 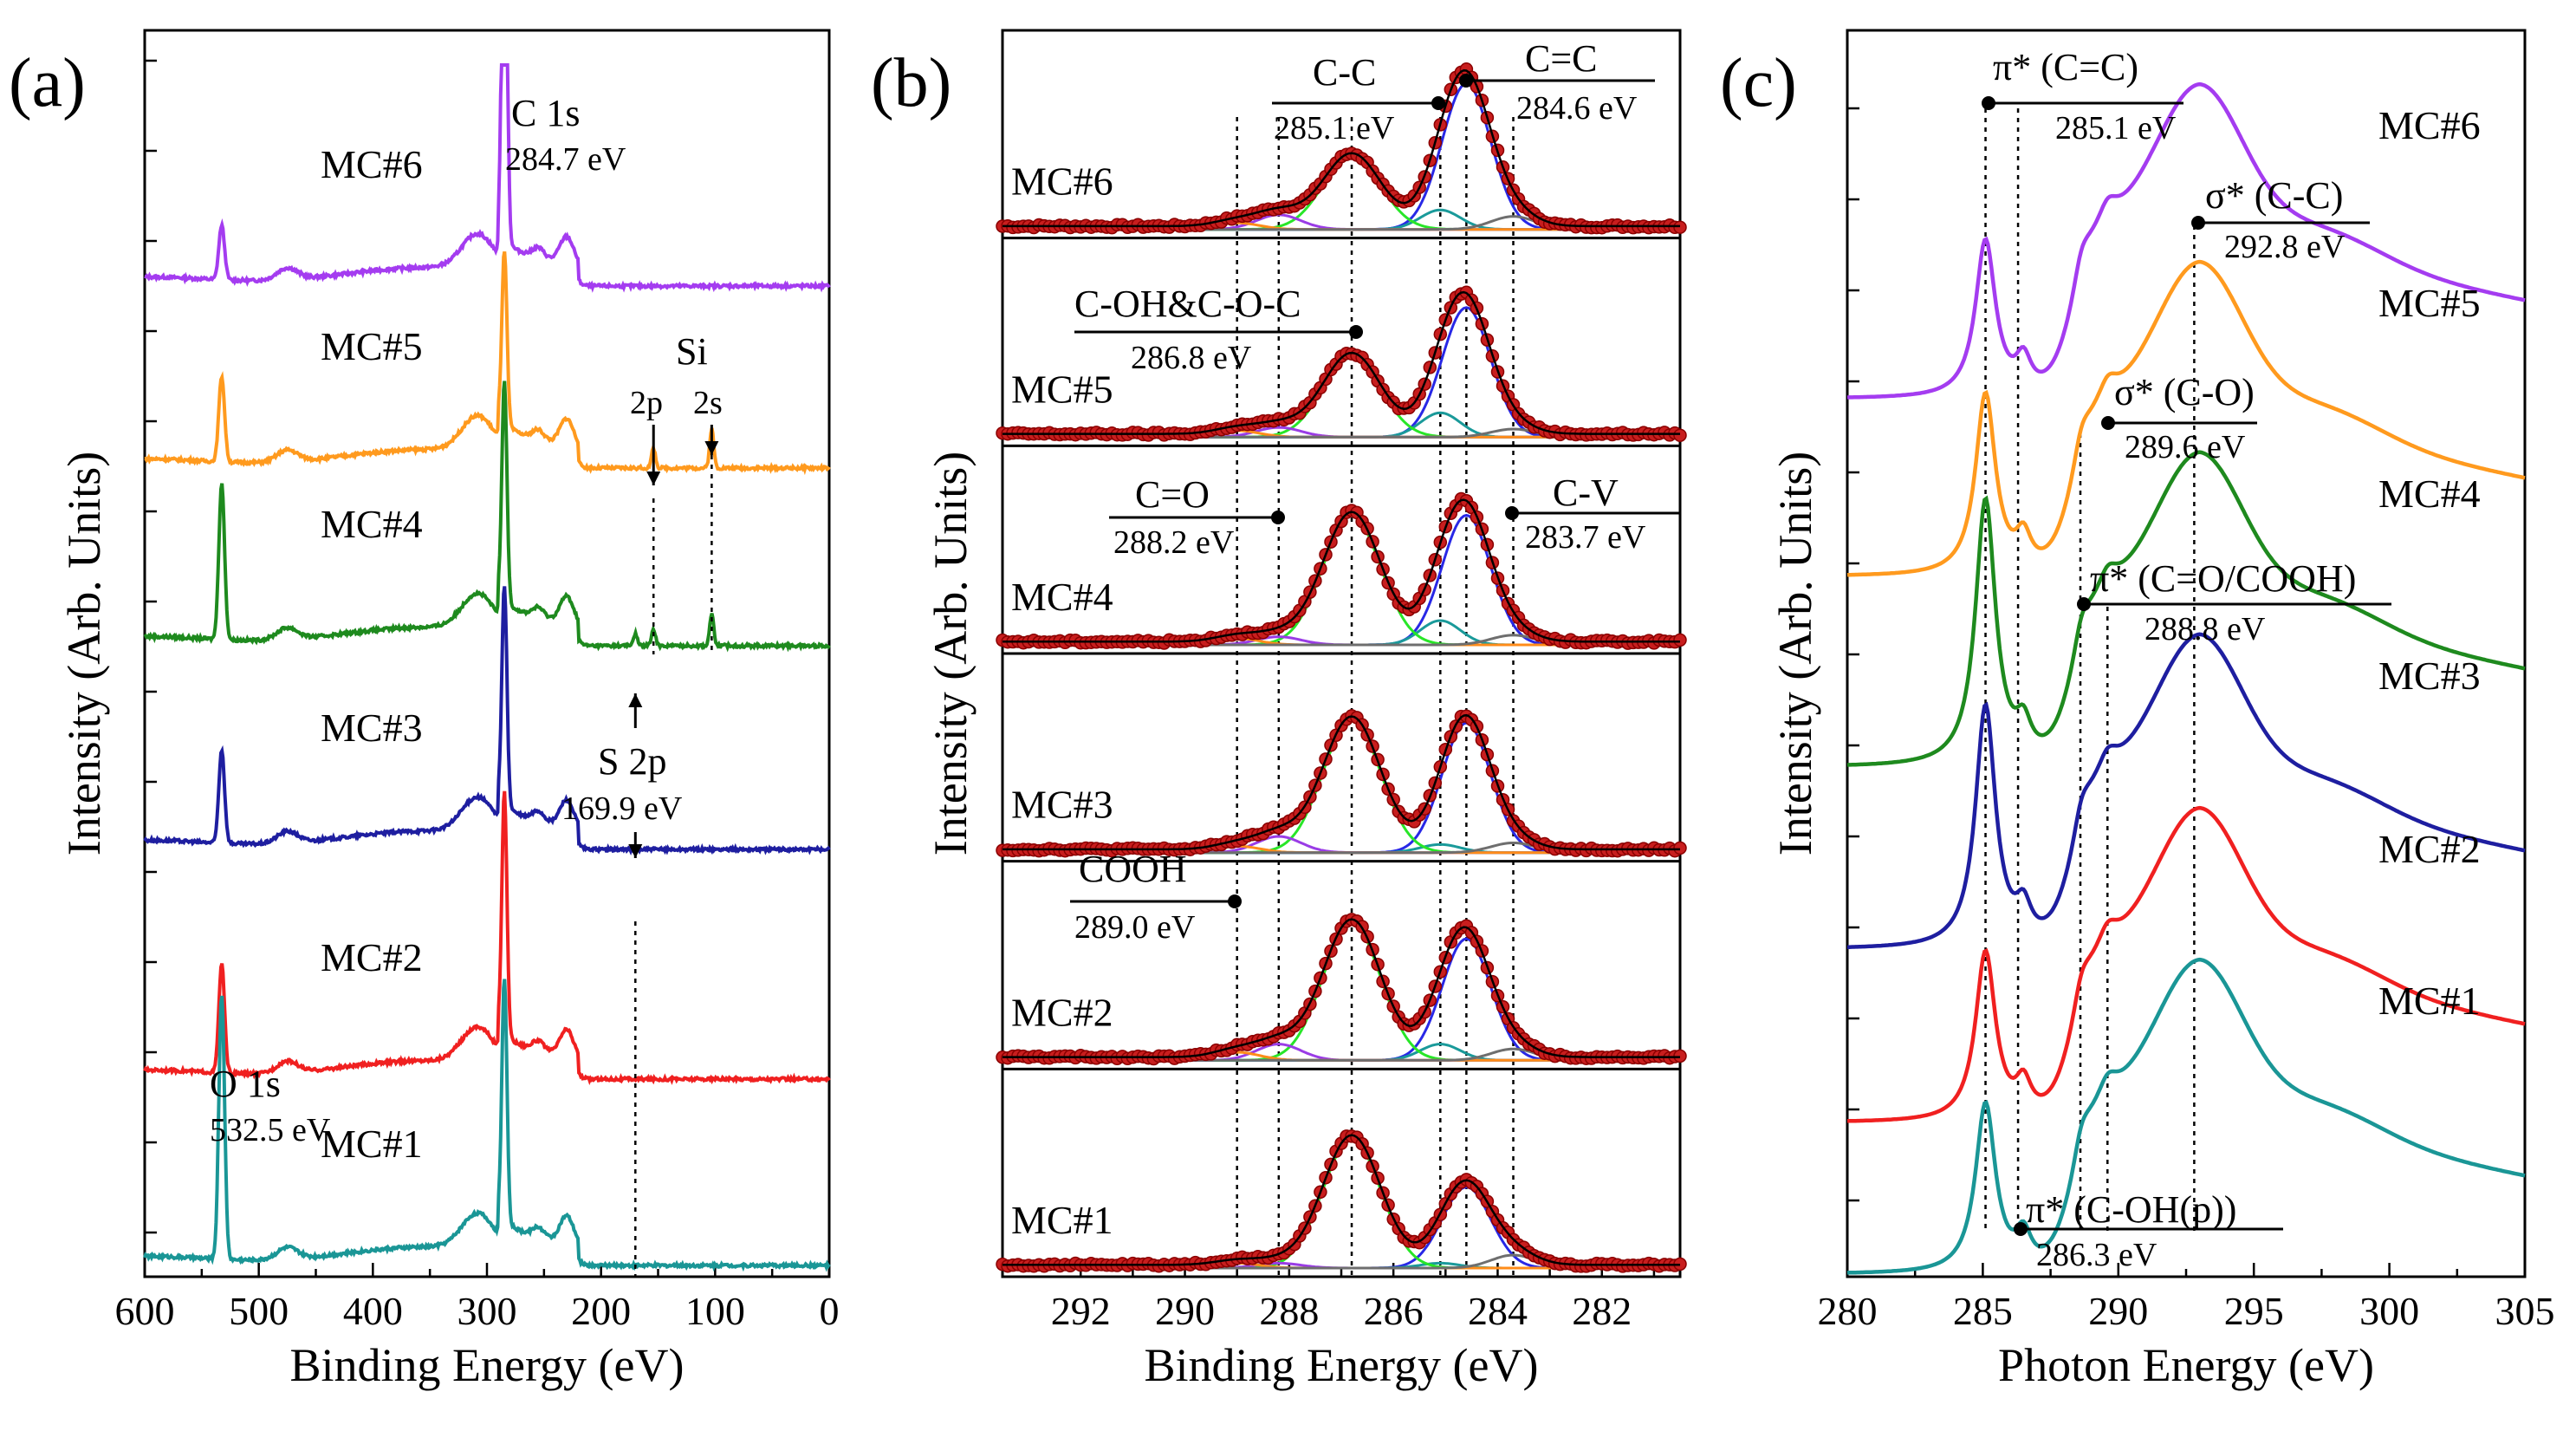 What do you see at coordinates (372, 728) in the screenshot?
I see `a-series-label: MC#3` at bounding box center [372, 728].